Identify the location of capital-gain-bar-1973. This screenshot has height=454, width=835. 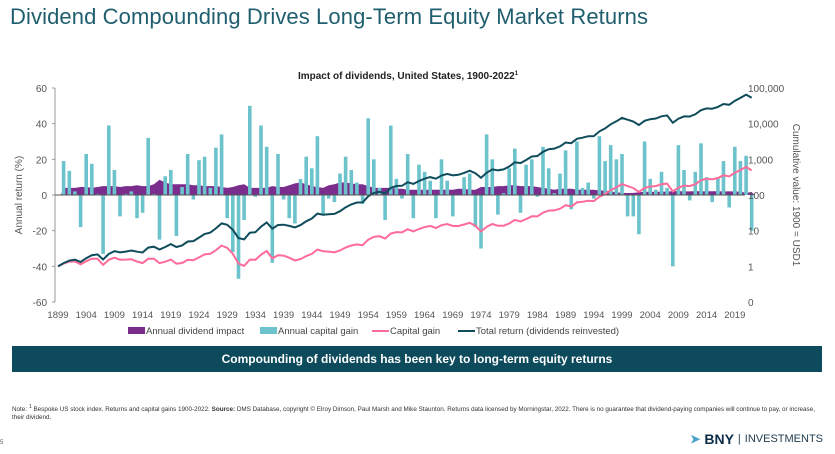
(475, 211).